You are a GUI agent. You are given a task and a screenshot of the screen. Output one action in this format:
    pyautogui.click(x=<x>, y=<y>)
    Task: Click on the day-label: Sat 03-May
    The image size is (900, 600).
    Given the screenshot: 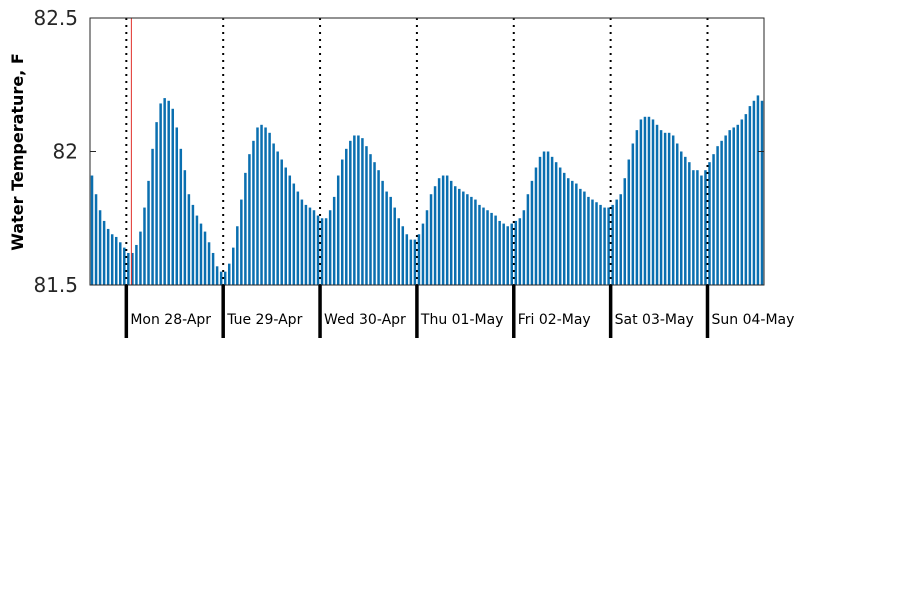 What is the action you would take?
    pyautogui.click(x=654, y=320)
    